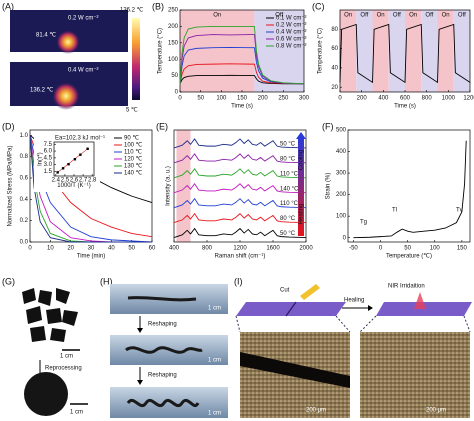 The image size is (474, 421). What do you see at coordinates (407, 249) in the screenshot?
I see `x-tick-label: 50` at bounding box center [407, 249].